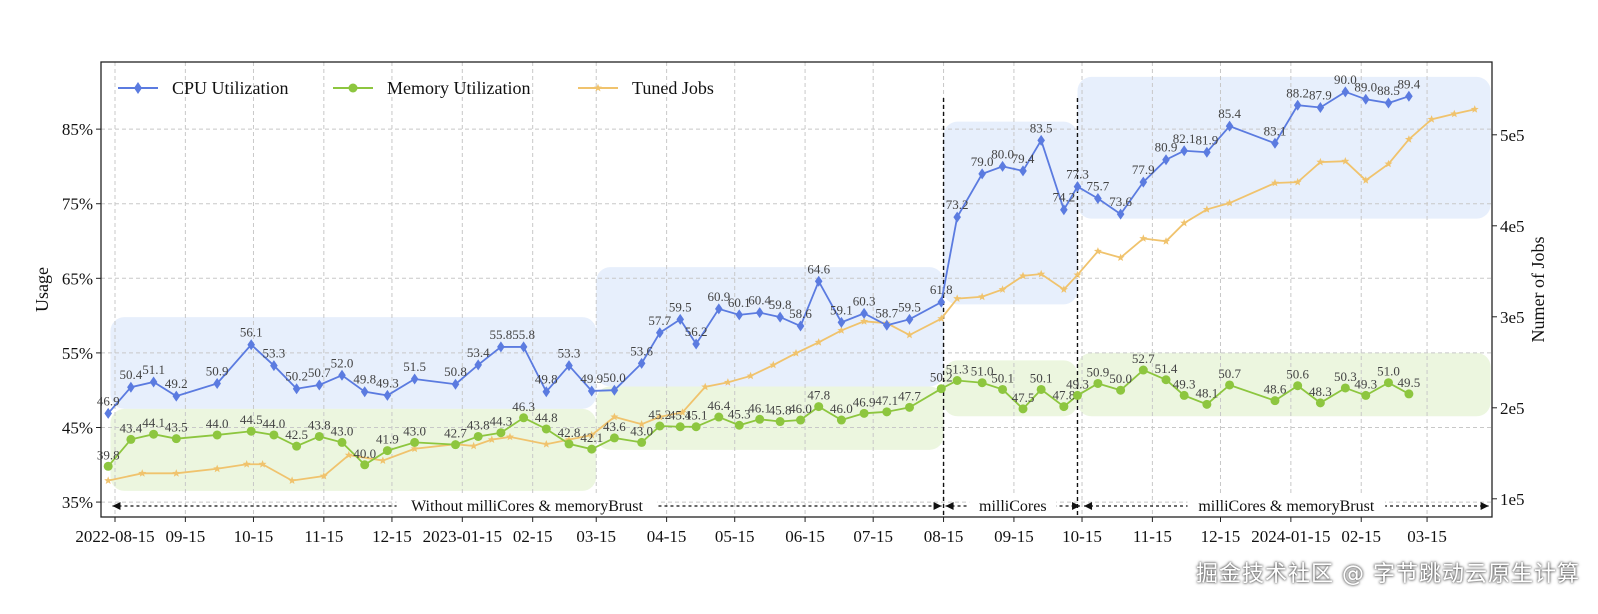  What do you see at coordinates (108, 454) in the screenshot?
I see `memory-data-label: 39.8` at bounding box center [108, 454].